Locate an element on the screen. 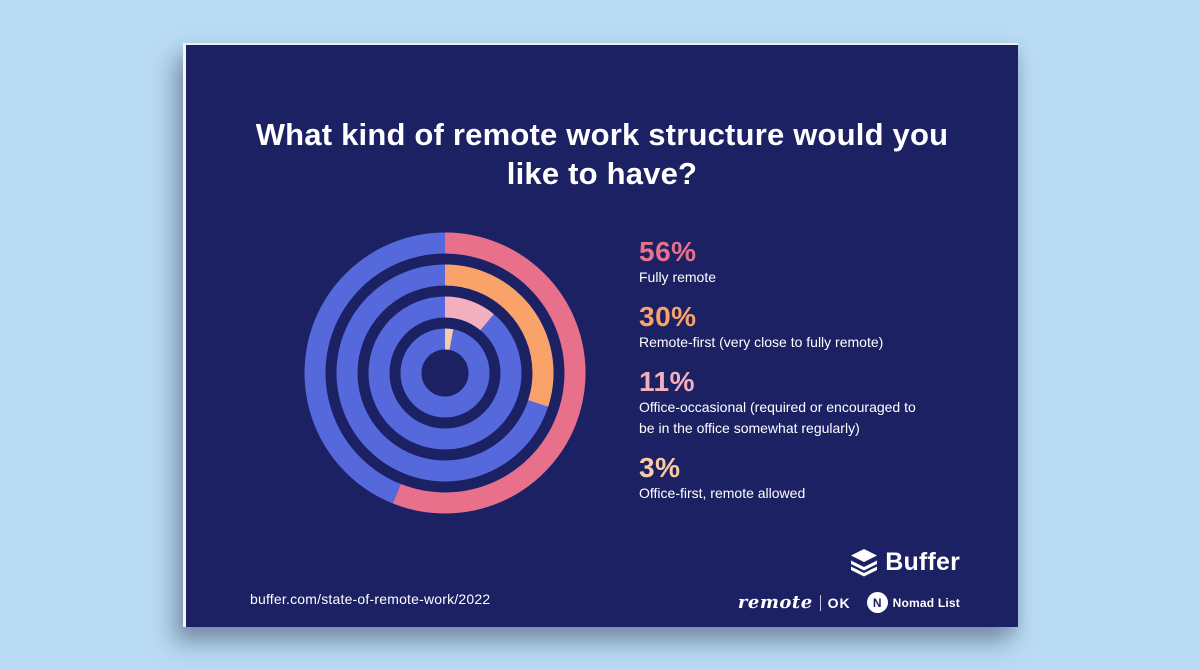 The image size is (1200, 670). legend-percentage: 56% is located at coordinates (668, 251).